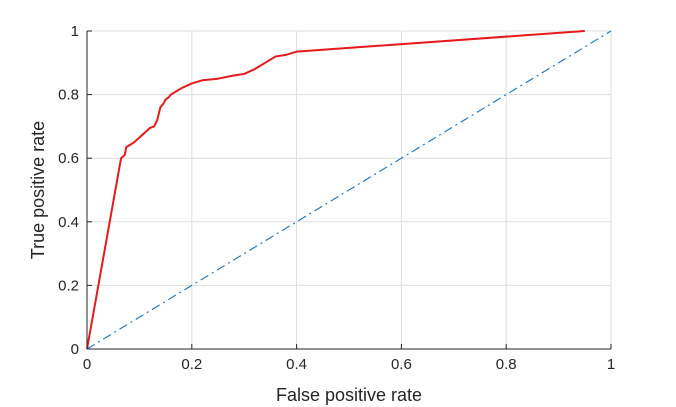  Describe the element at coordinates (506, 364) in the screenshot. I see `x-tick-label: 0.8` at that location.